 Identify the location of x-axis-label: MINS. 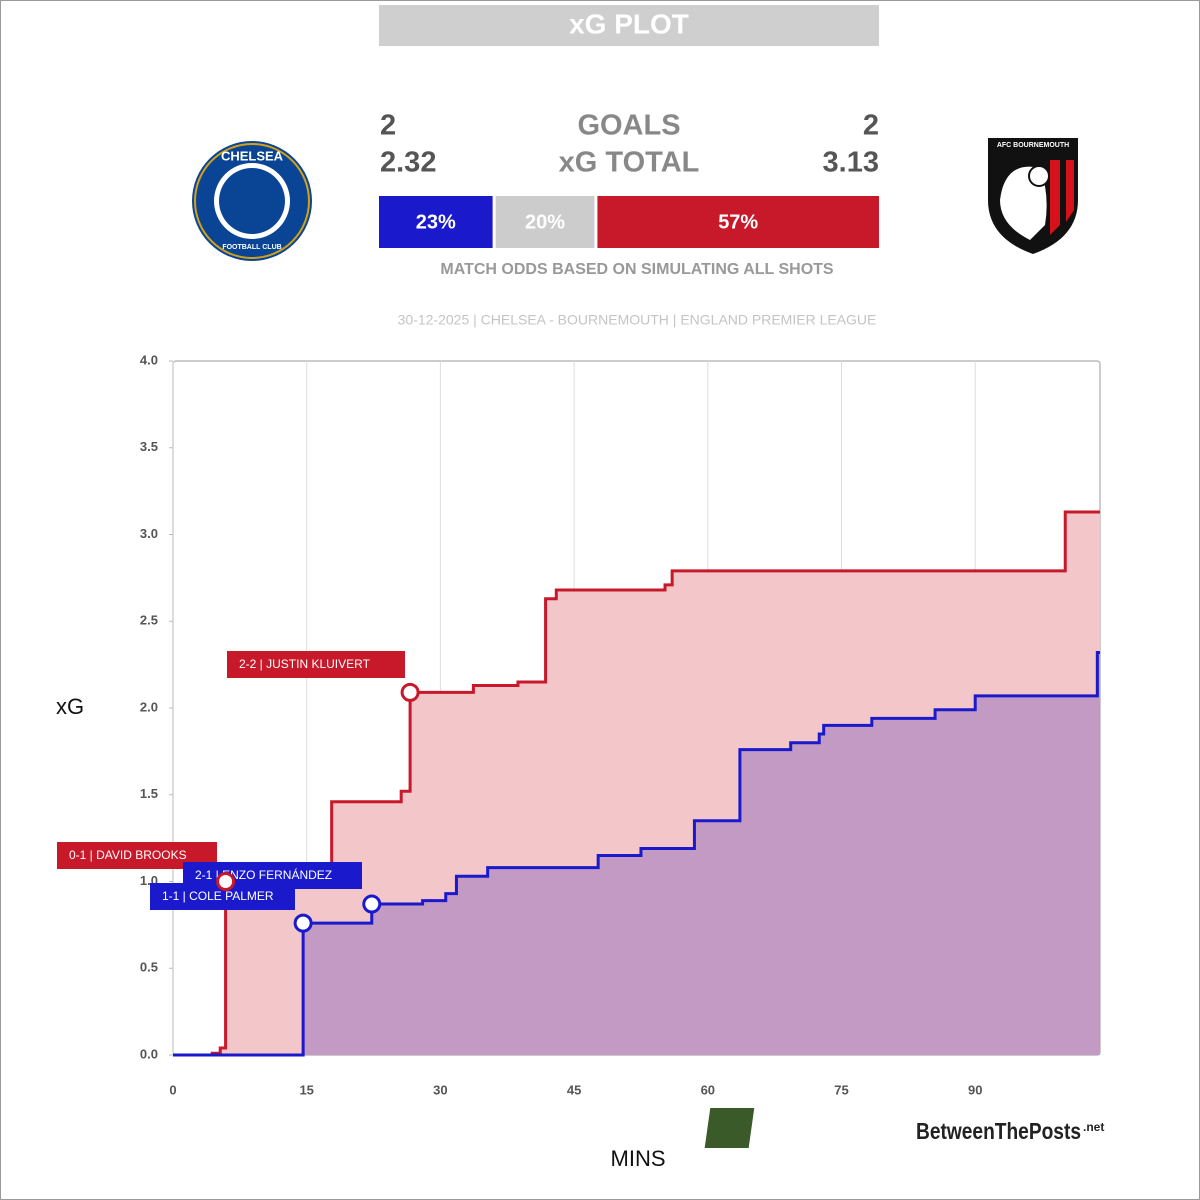
(638, 1158).